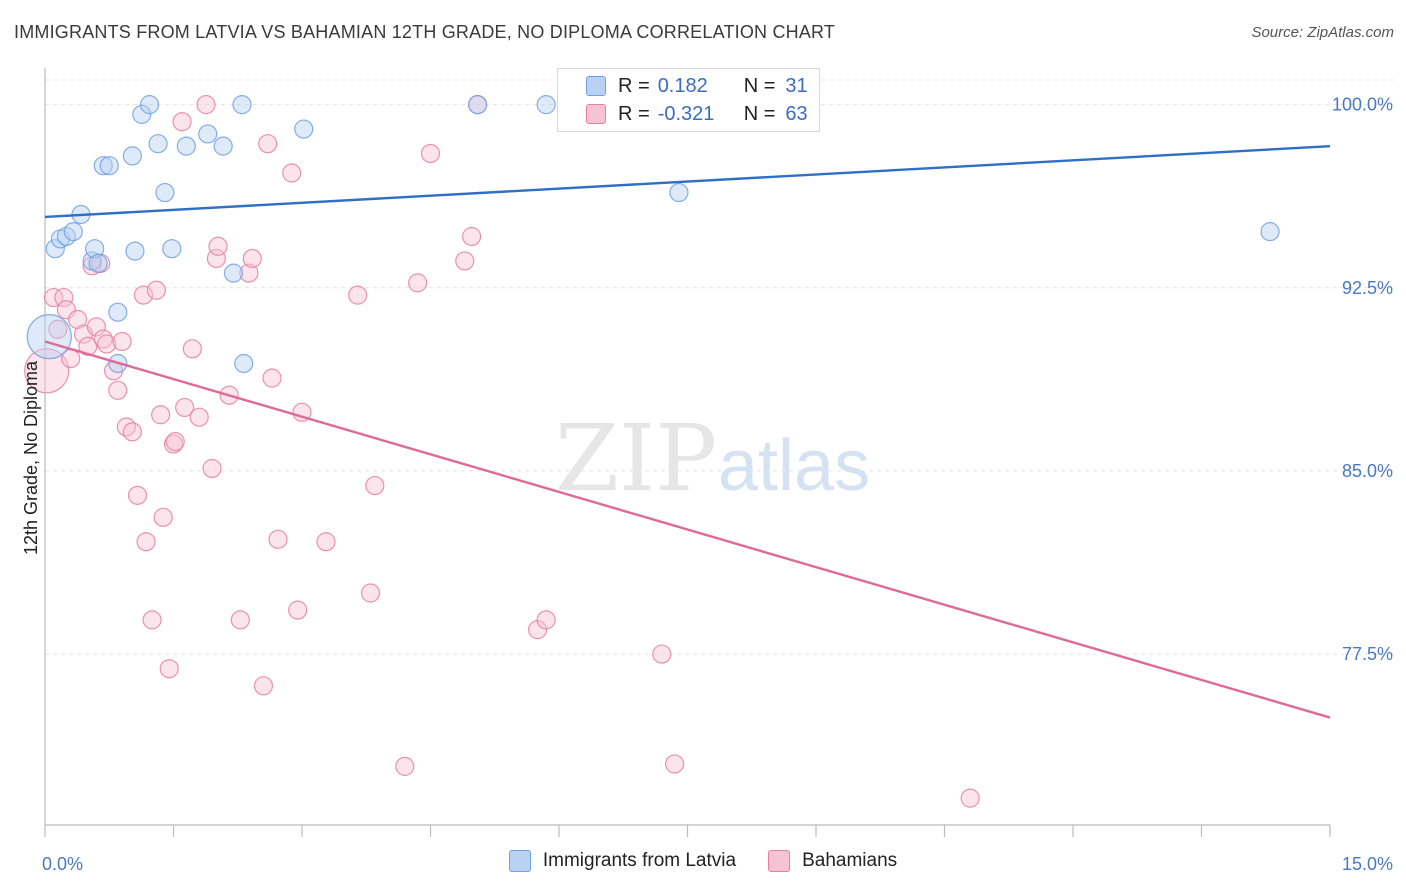 The image size is (1406, 892). Describe the element at coordinates (687, 181) in the screenshot. I see `trend-line-latvia` at that location.